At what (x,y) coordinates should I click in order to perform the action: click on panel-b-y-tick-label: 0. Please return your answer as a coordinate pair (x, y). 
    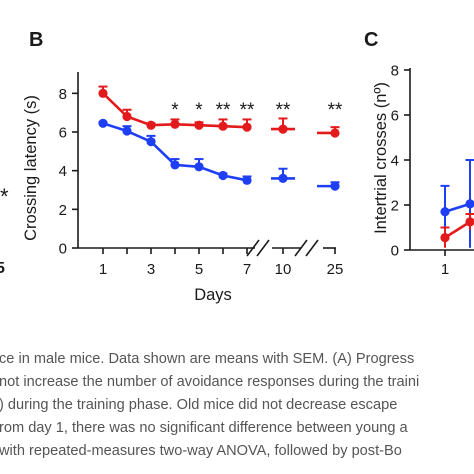
    Looking at the image, I should click on (63, 249).